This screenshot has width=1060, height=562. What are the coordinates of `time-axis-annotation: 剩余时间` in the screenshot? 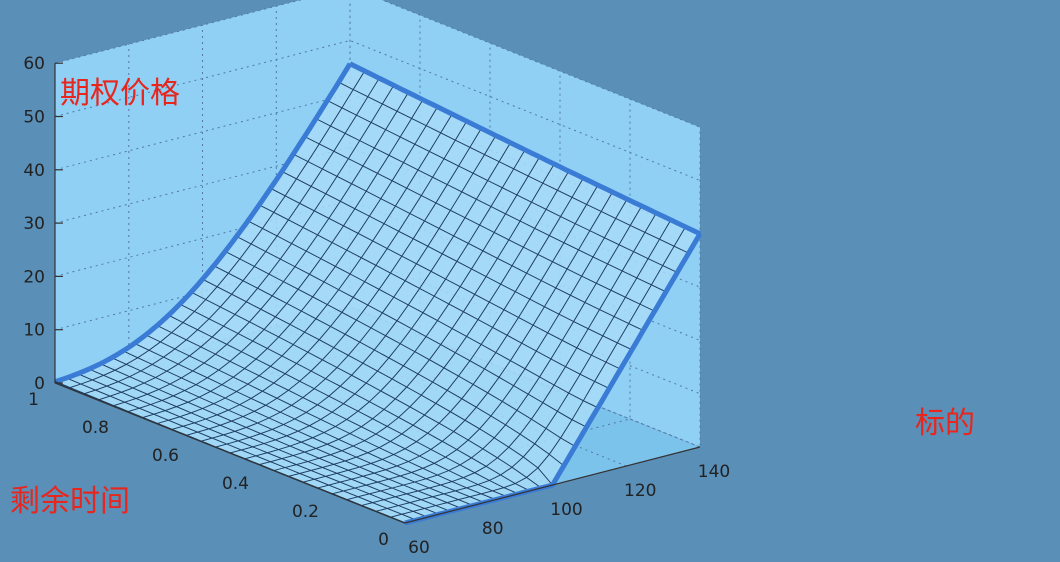 It's located at (70, 501).